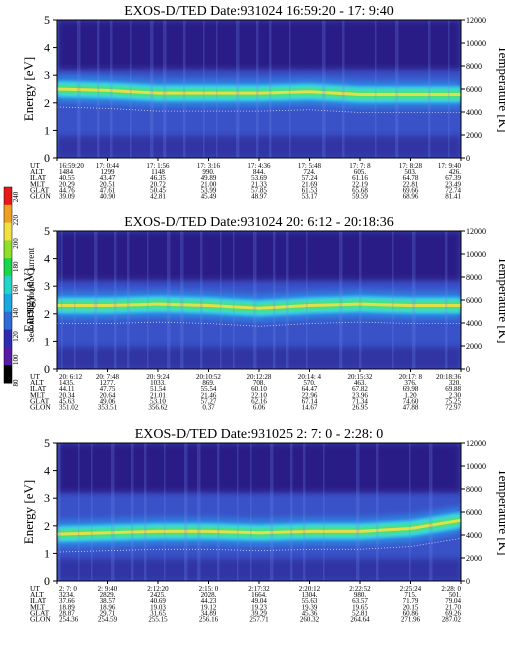 This screenshot has height=654, width=505. Describe the element at coordinates (108, 166) in the screenshot. I see `table-cell: 17: 0:44` at that location.